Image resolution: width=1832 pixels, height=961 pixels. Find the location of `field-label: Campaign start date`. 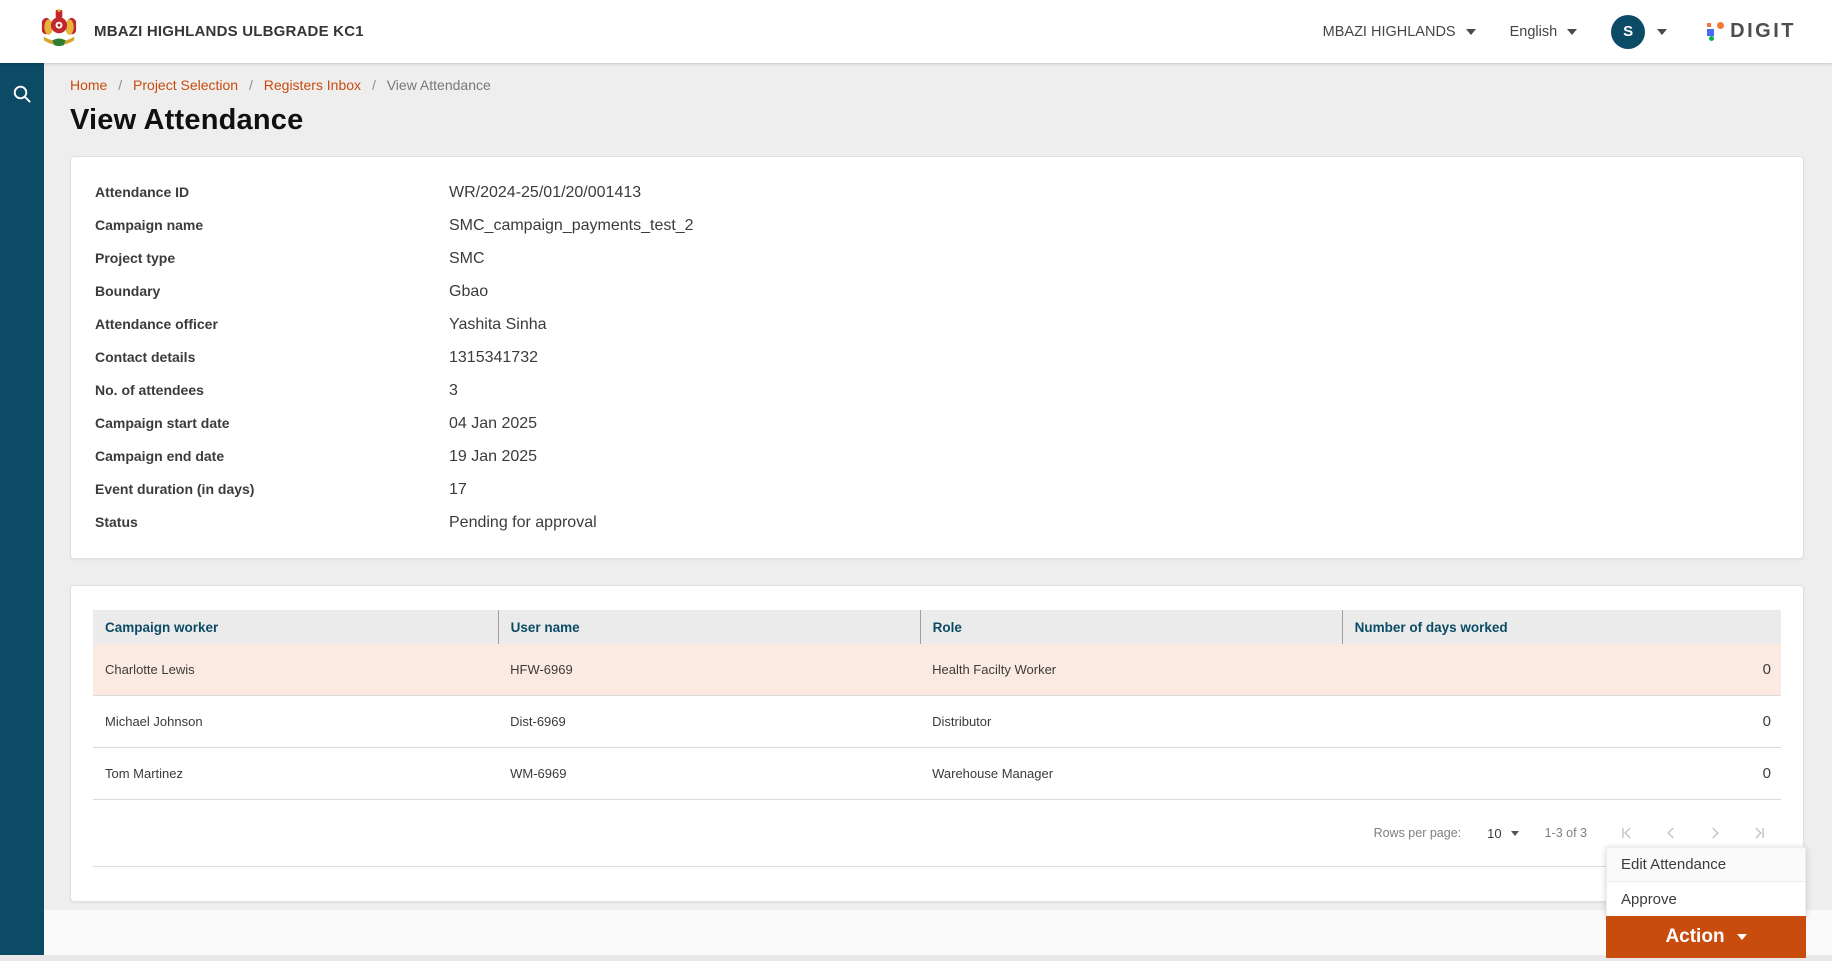

field-label: Campaign start date is located at coordinates (162, 423).